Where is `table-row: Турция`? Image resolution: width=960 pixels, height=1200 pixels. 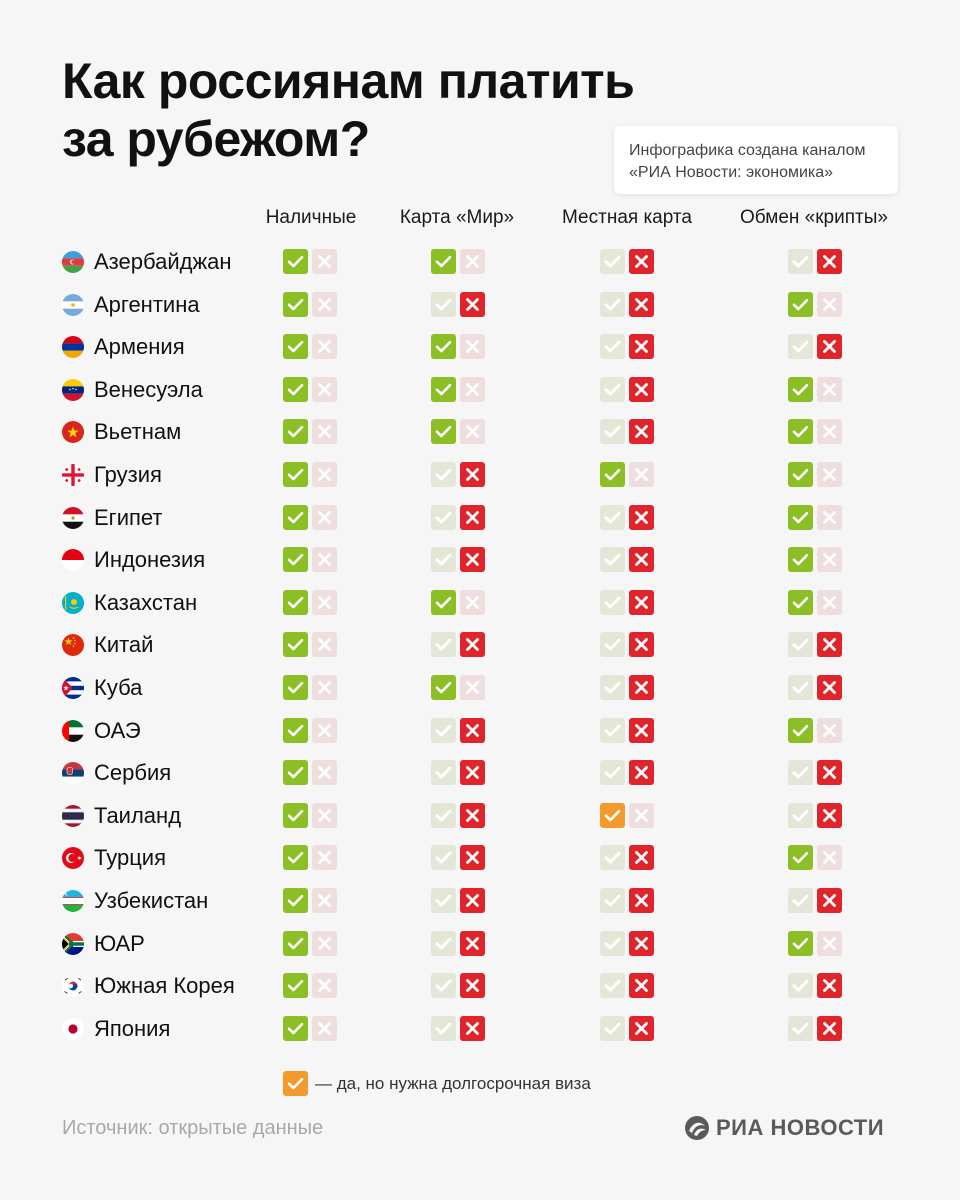
table-row: Турция is located at coordinates (480, 858).